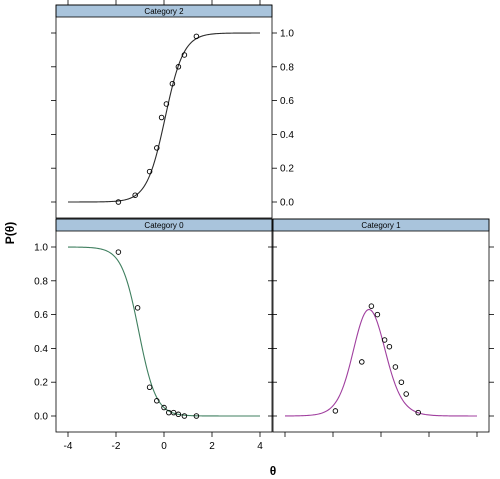 Image resolution: width=500 pixels, height=479 pixels. What do you see at coordinates (273, 471) in the screenshot?
I see `x-axis-title: θ` at bounding box center [273, 471].